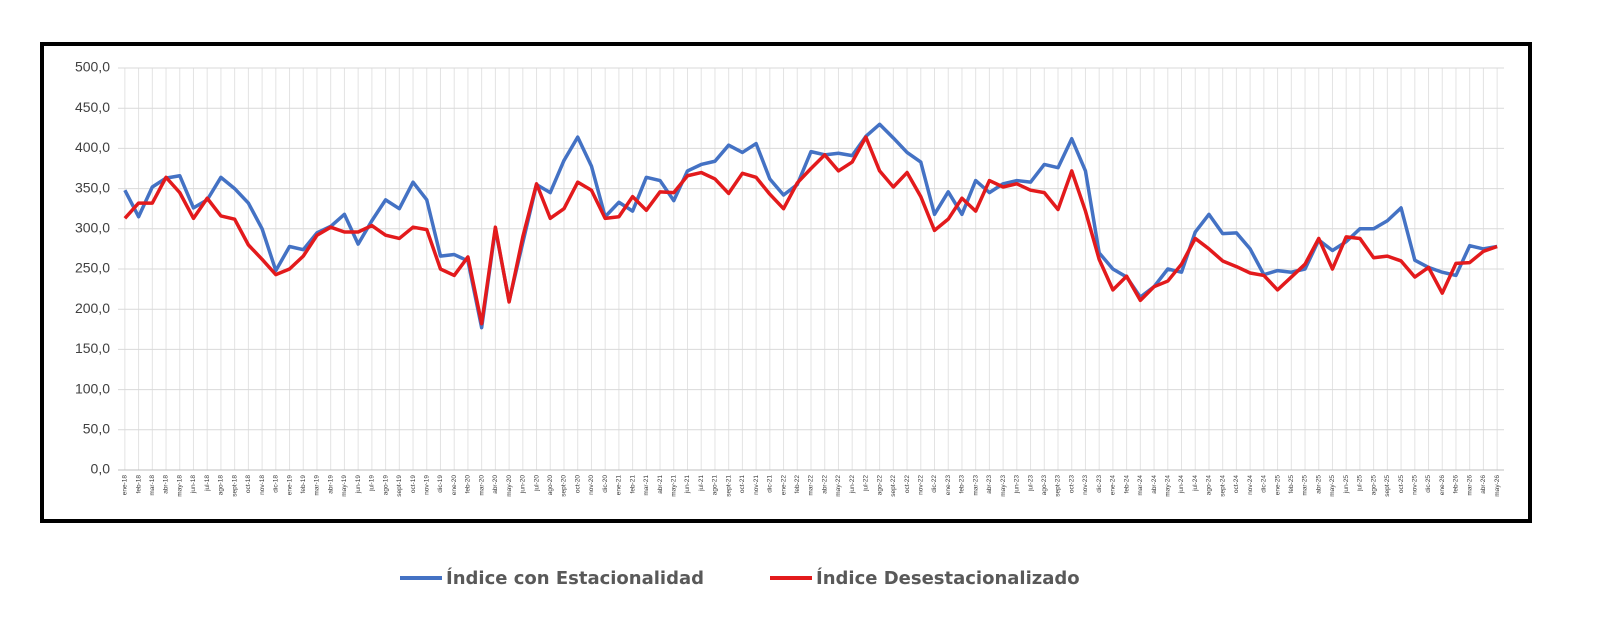  Describe the element at coordinates (948, 578) in the screenshot. I see `legend-label: Índice Desestacionalizado` at that location.